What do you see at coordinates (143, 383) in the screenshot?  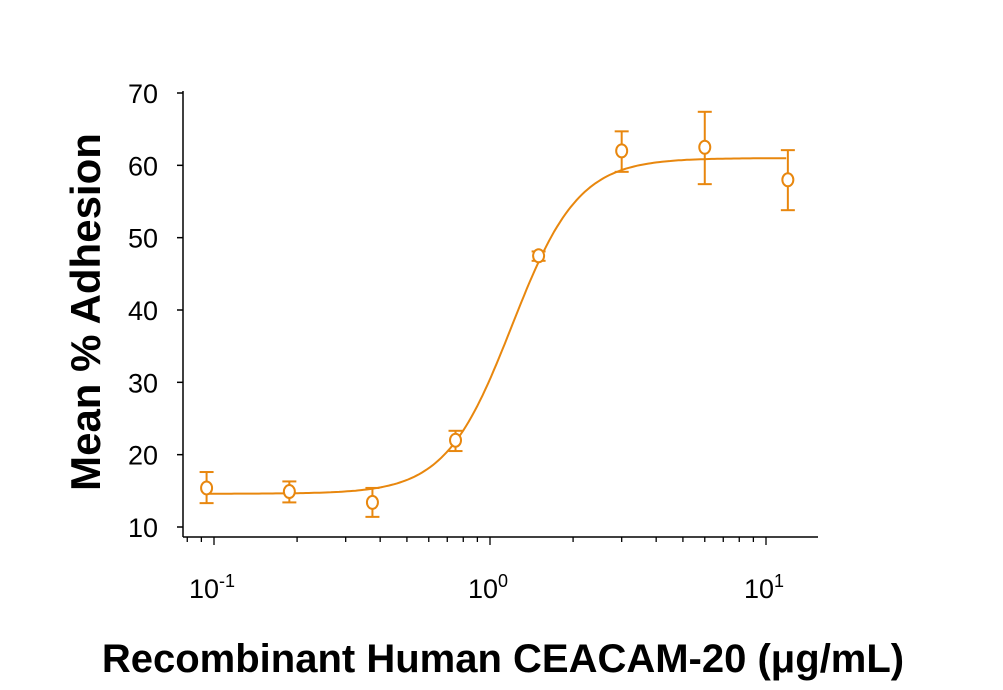 I see `y-tick-label: 30` at bounding box center [143, 383].